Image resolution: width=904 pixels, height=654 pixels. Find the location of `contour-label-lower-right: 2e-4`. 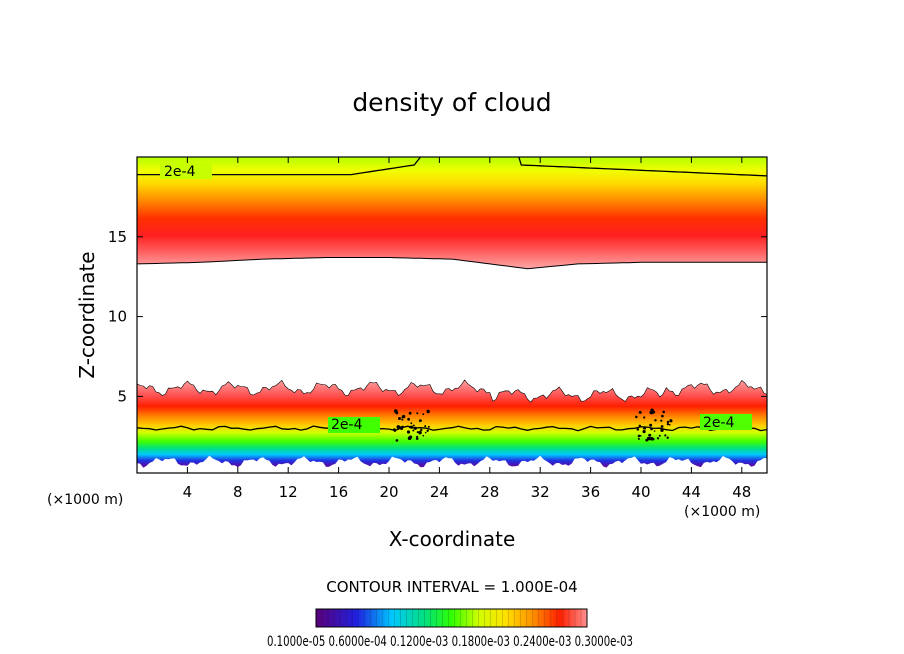

contour-label-lower-right: 2e-4 is located at coordinates (719, 423).